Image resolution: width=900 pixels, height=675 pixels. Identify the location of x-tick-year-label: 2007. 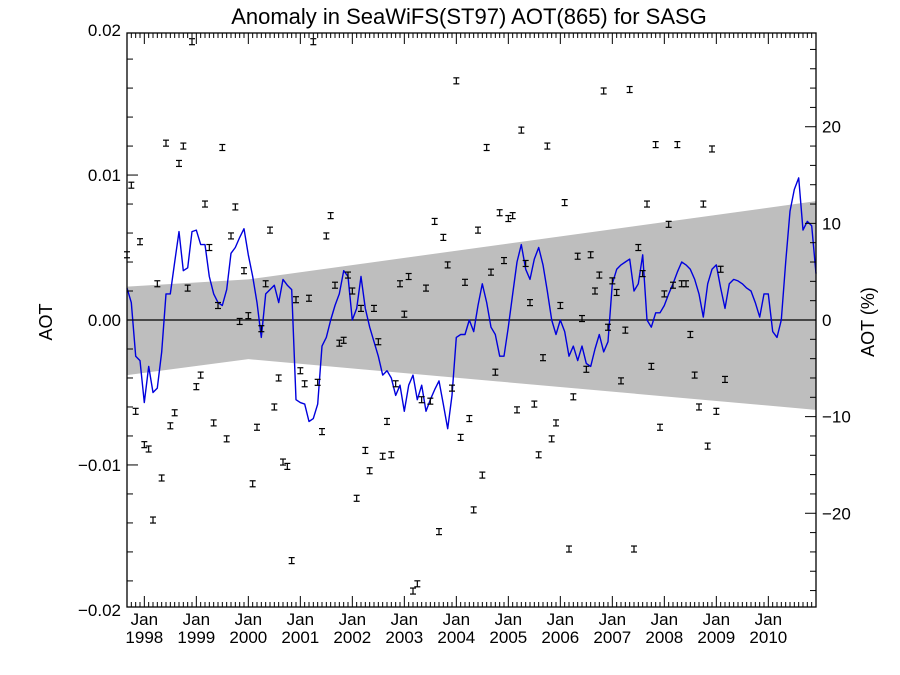
(612, 637).